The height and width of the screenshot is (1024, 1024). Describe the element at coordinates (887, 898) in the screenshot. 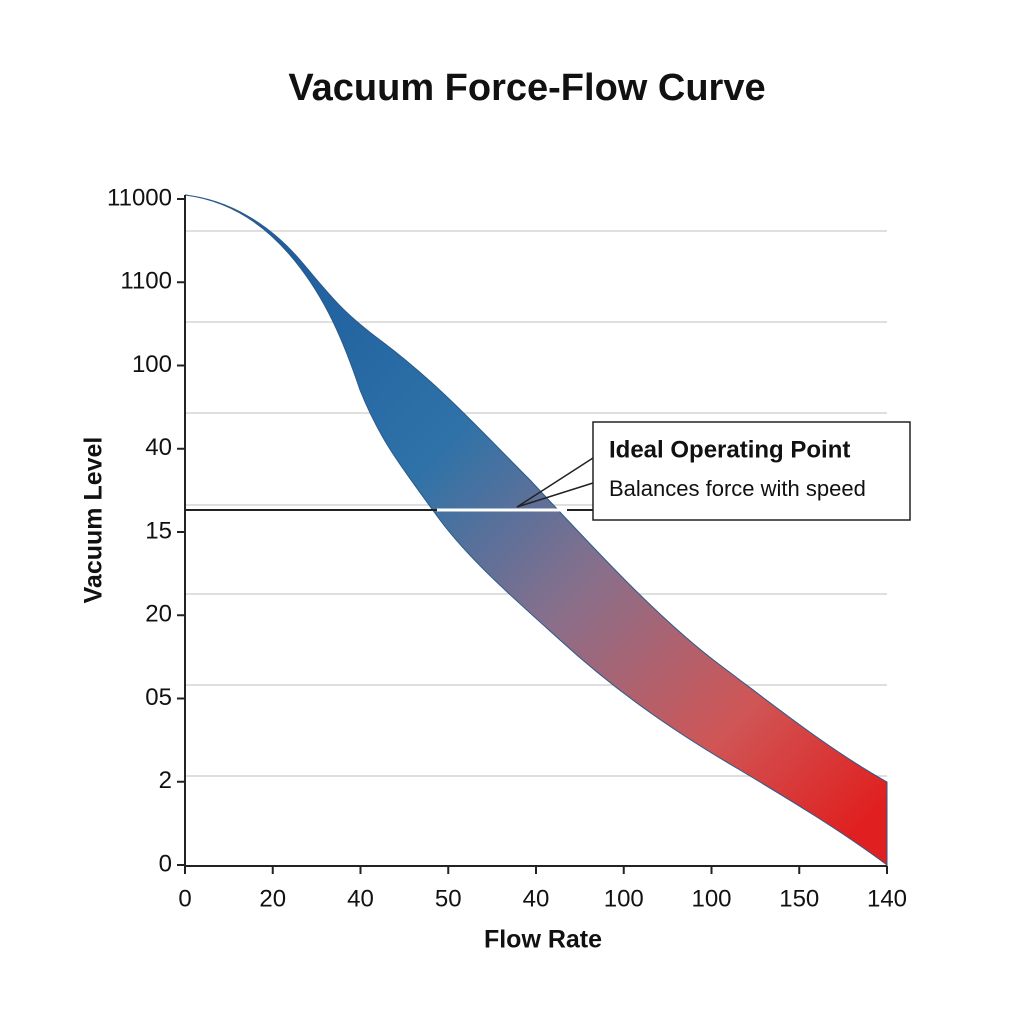

I see `x-tick-label: 140` at that location.